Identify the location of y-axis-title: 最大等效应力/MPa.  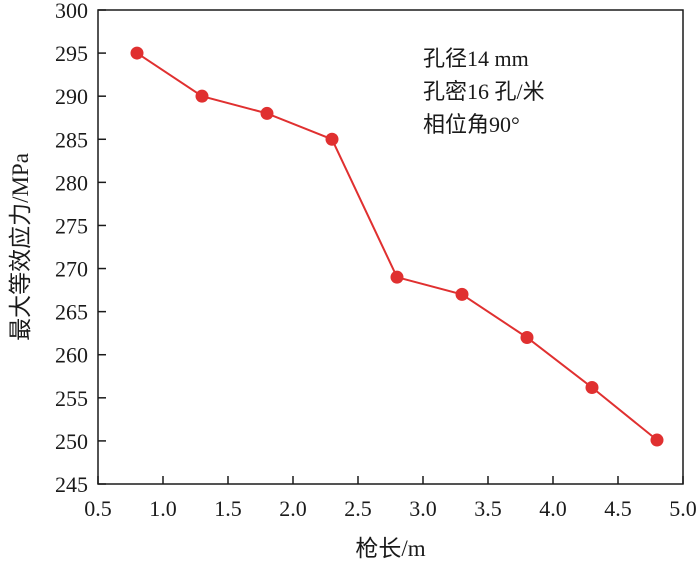
(20, 247).